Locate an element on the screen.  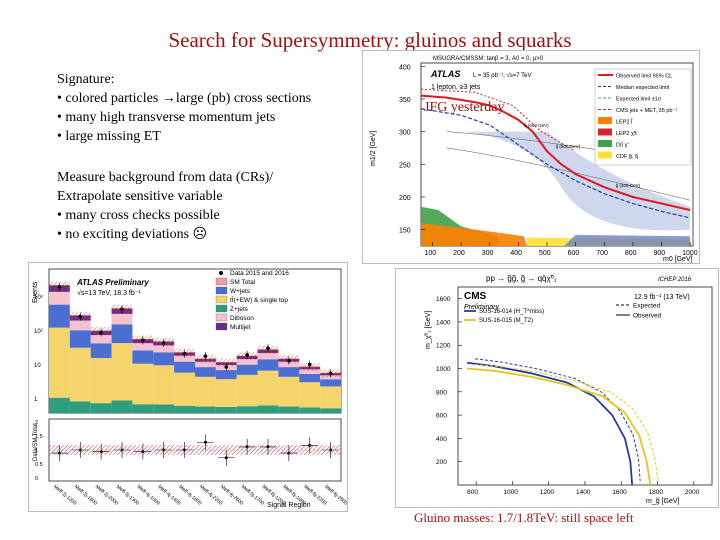
legend-label: Diboson is located at coordinates (242, 318).